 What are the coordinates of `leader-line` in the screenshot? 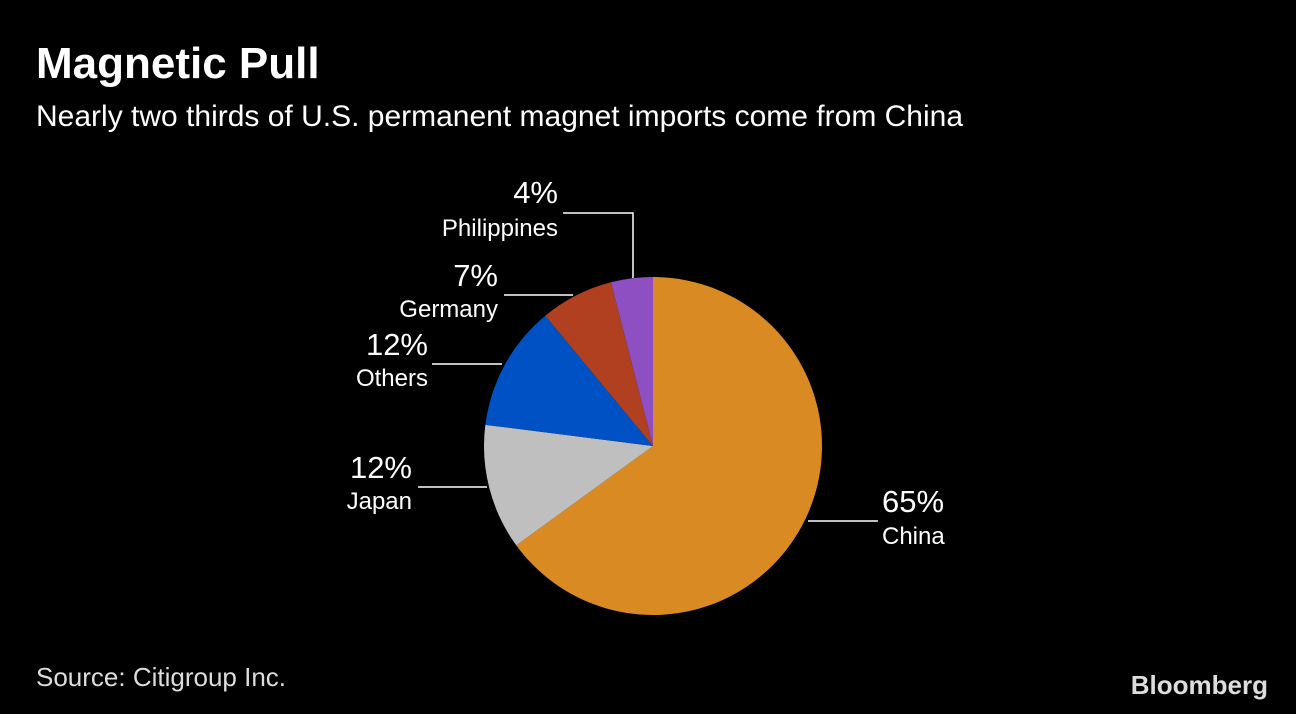 It's located at (598, 245).